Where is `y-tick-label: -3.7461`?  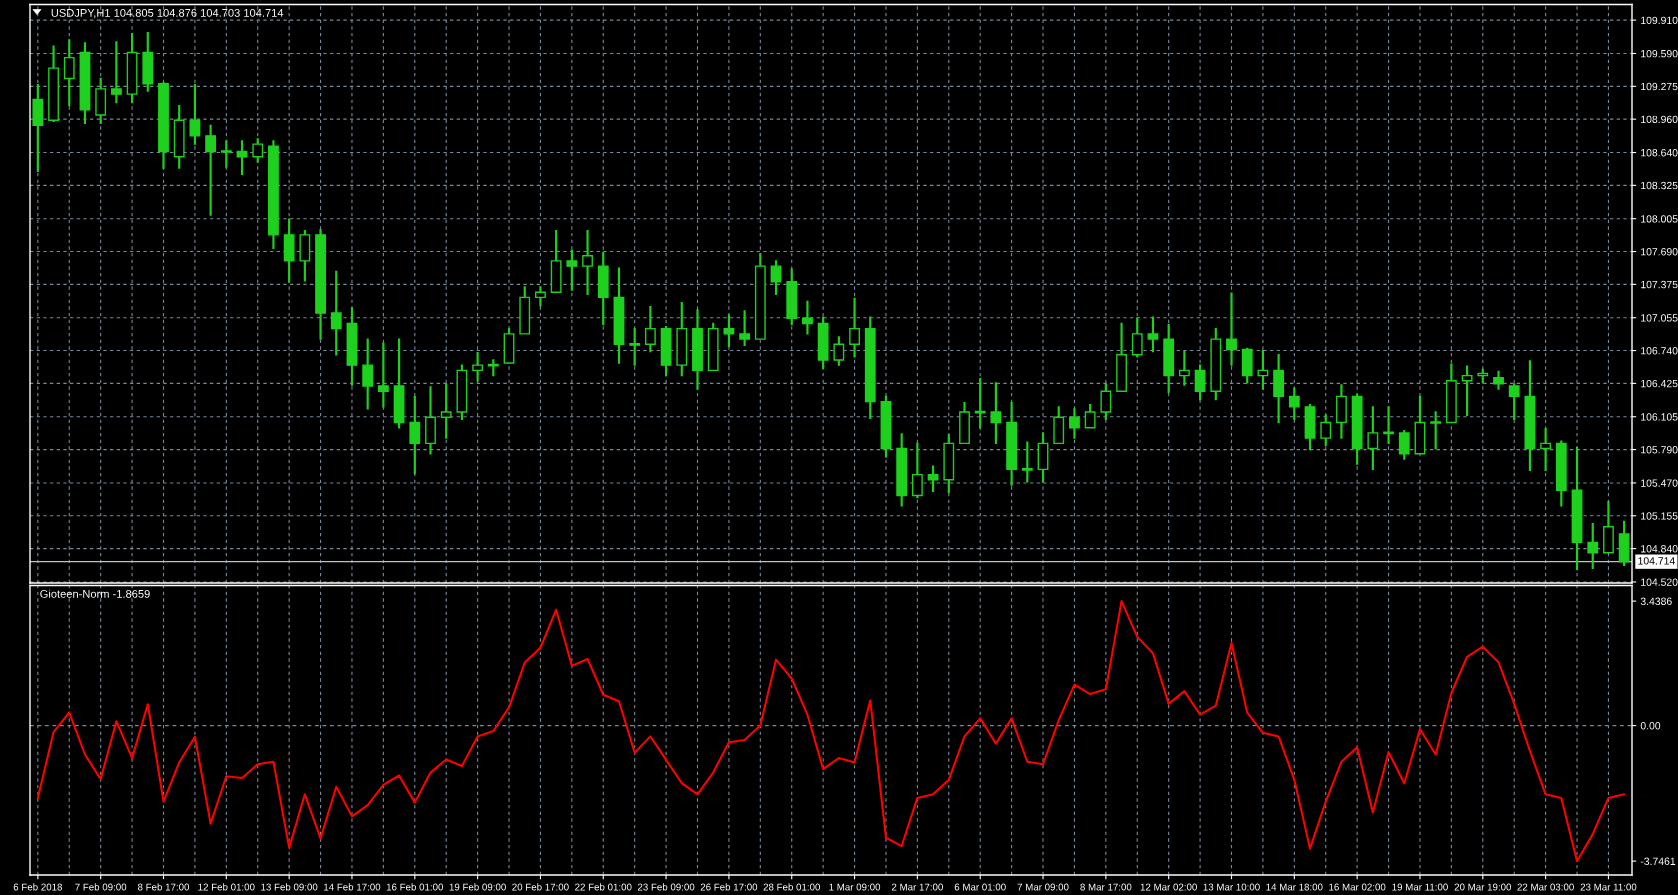 y-tick-label: -3.7461 is located at coordinates (1658, 861).